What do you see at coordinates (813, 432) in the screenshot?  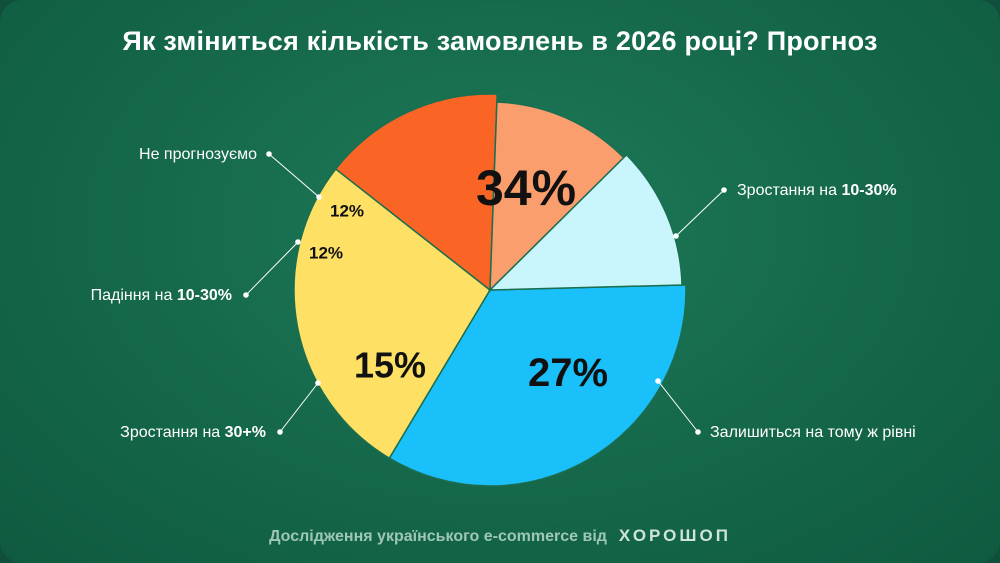 I see `category-label-2: Залишиться на тому ж рівні` at bounding box center [813, 432].